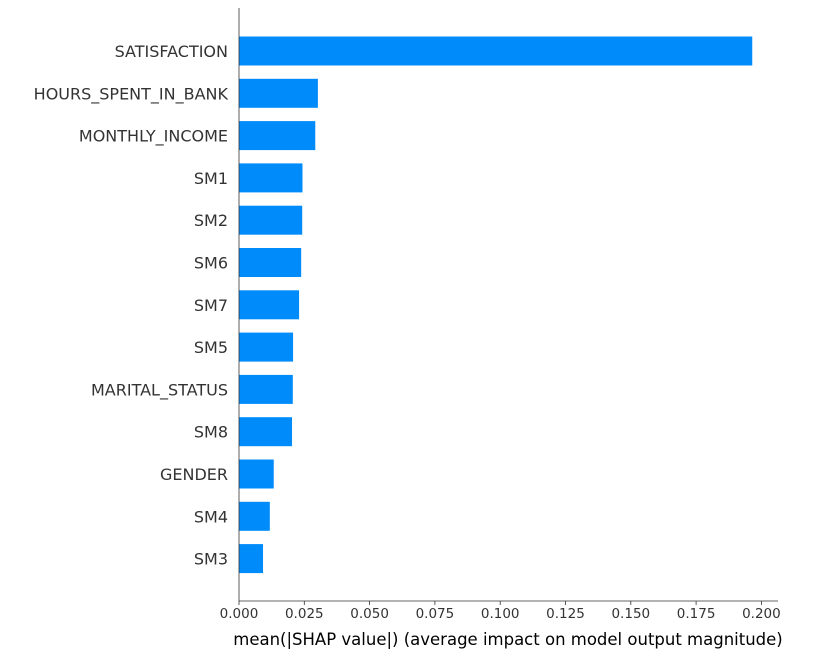 The height and width of the screenshot is (659, 818). Describe the element at coordinates (159, 390) in the screenshot. I see `category-label-marital-status: MARITAL_STATUS` at that location.